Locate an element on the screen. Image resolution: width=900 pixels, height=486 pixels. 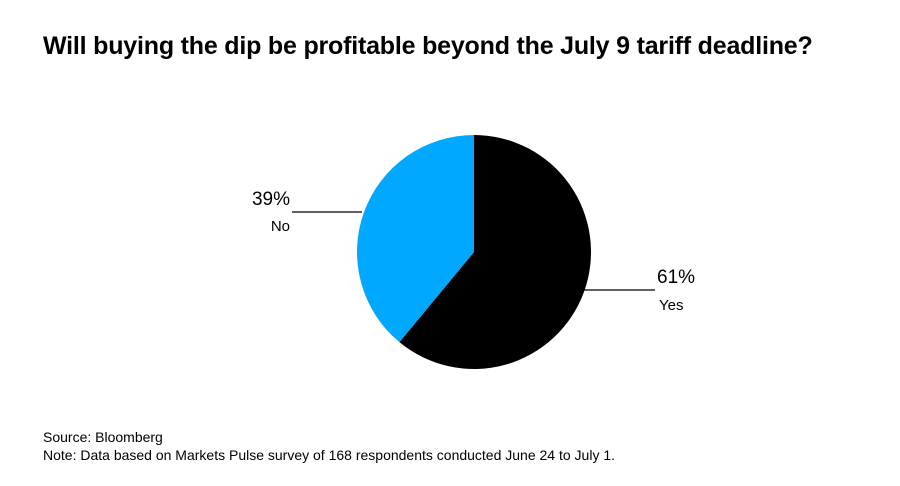
slice-value-no: 39% is located at coordinates (271, 199).